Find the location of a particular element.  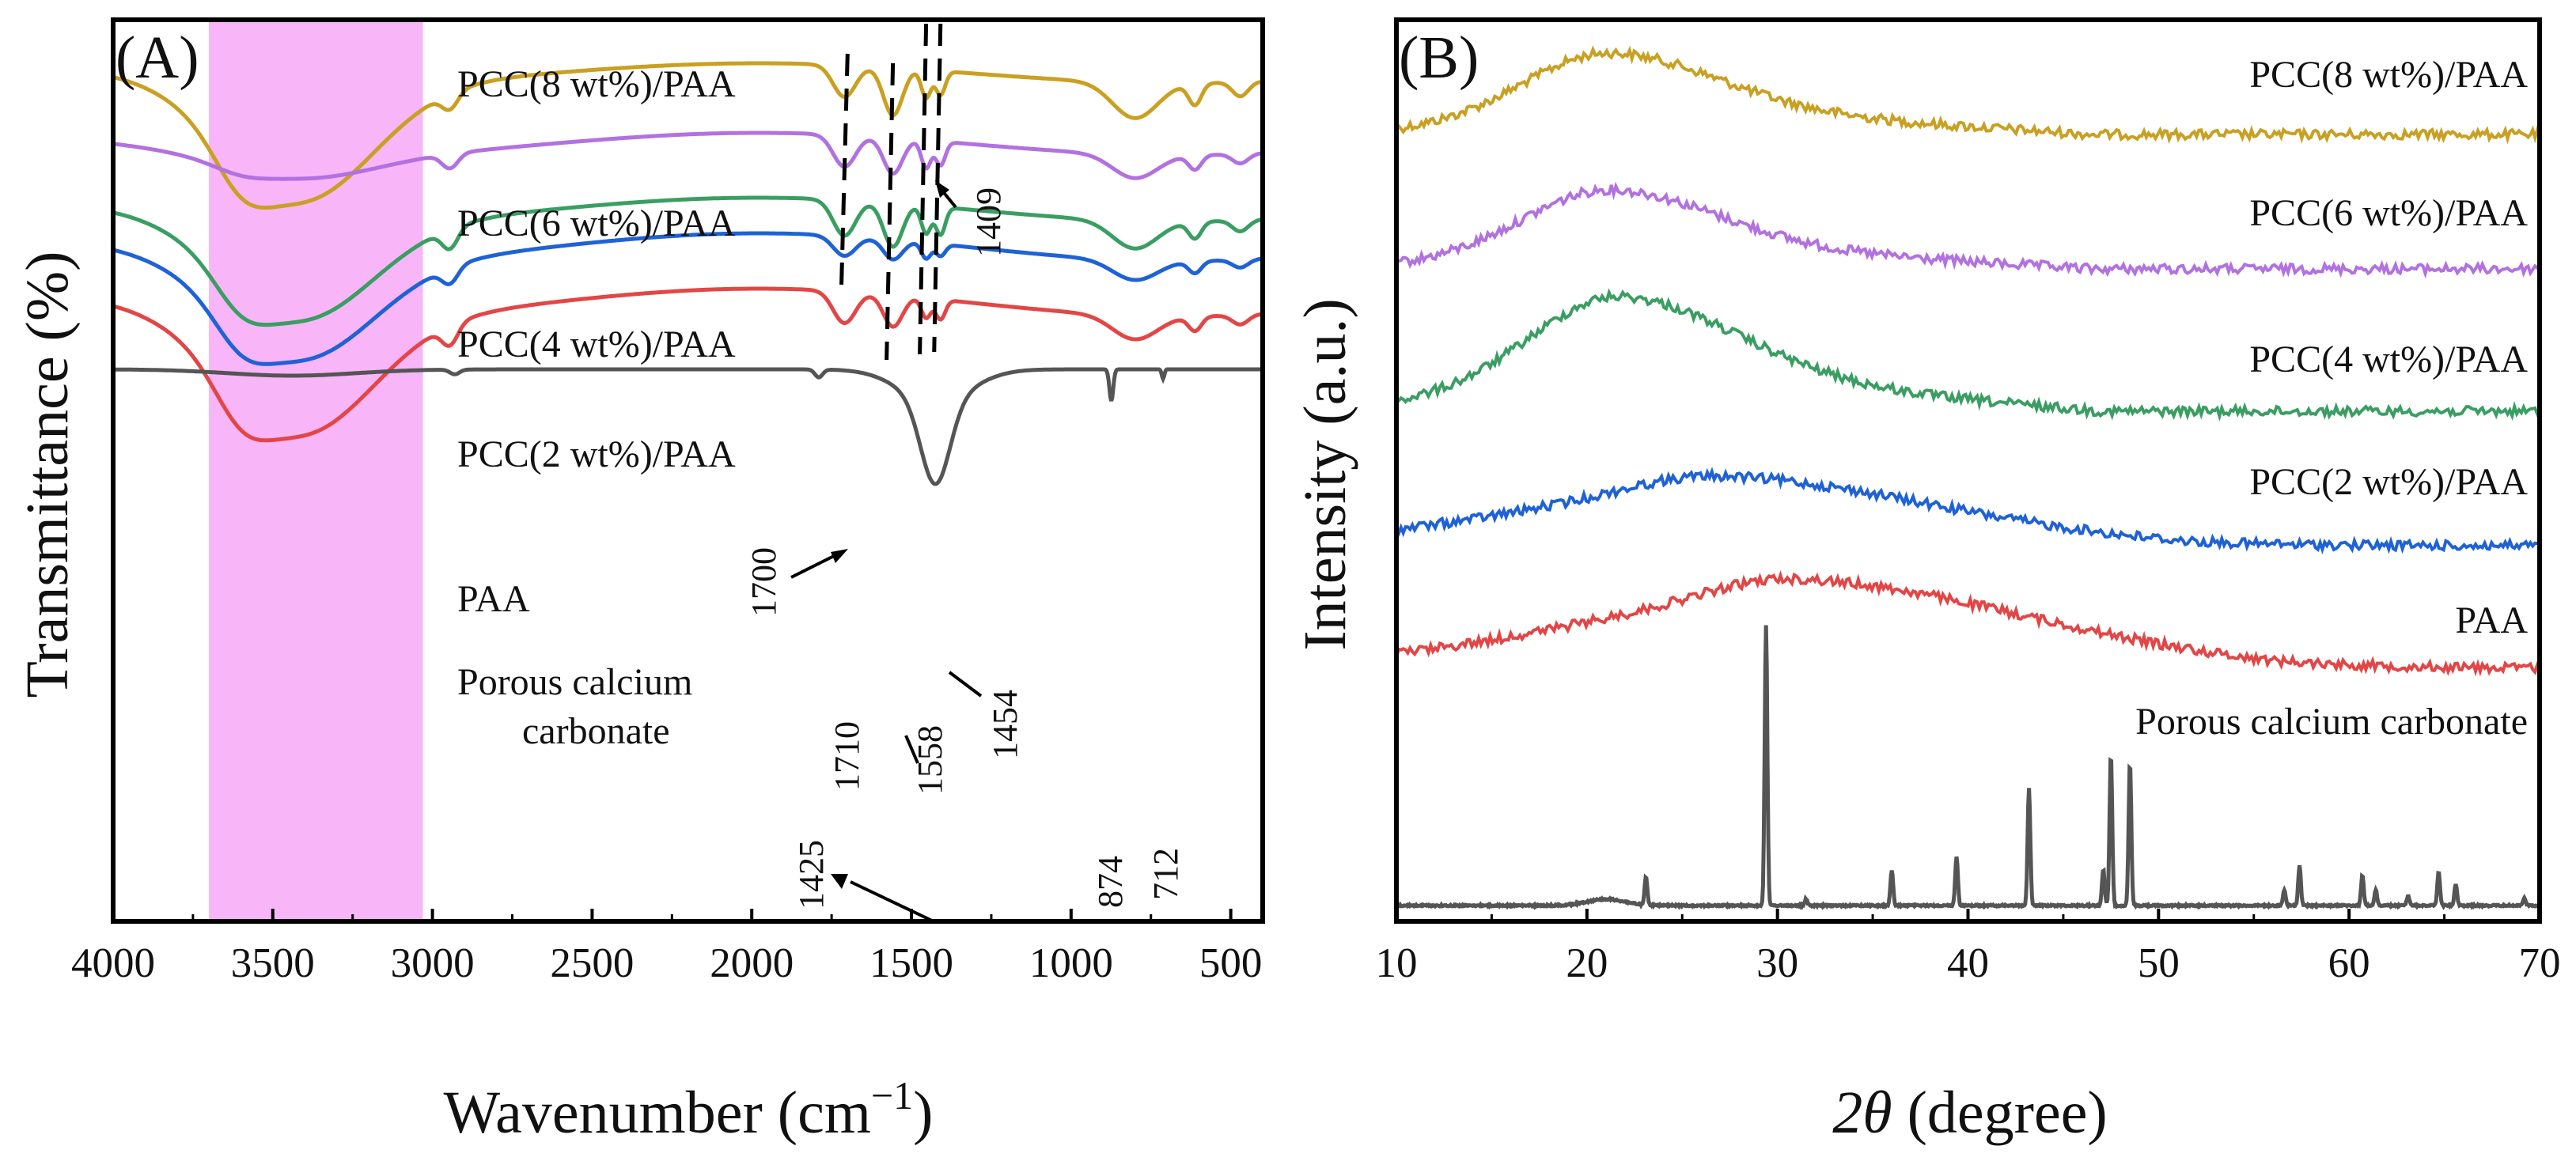

legend-a-pcc8: PCC(8 wt%)/PAA is located at coordinates (596, 84).